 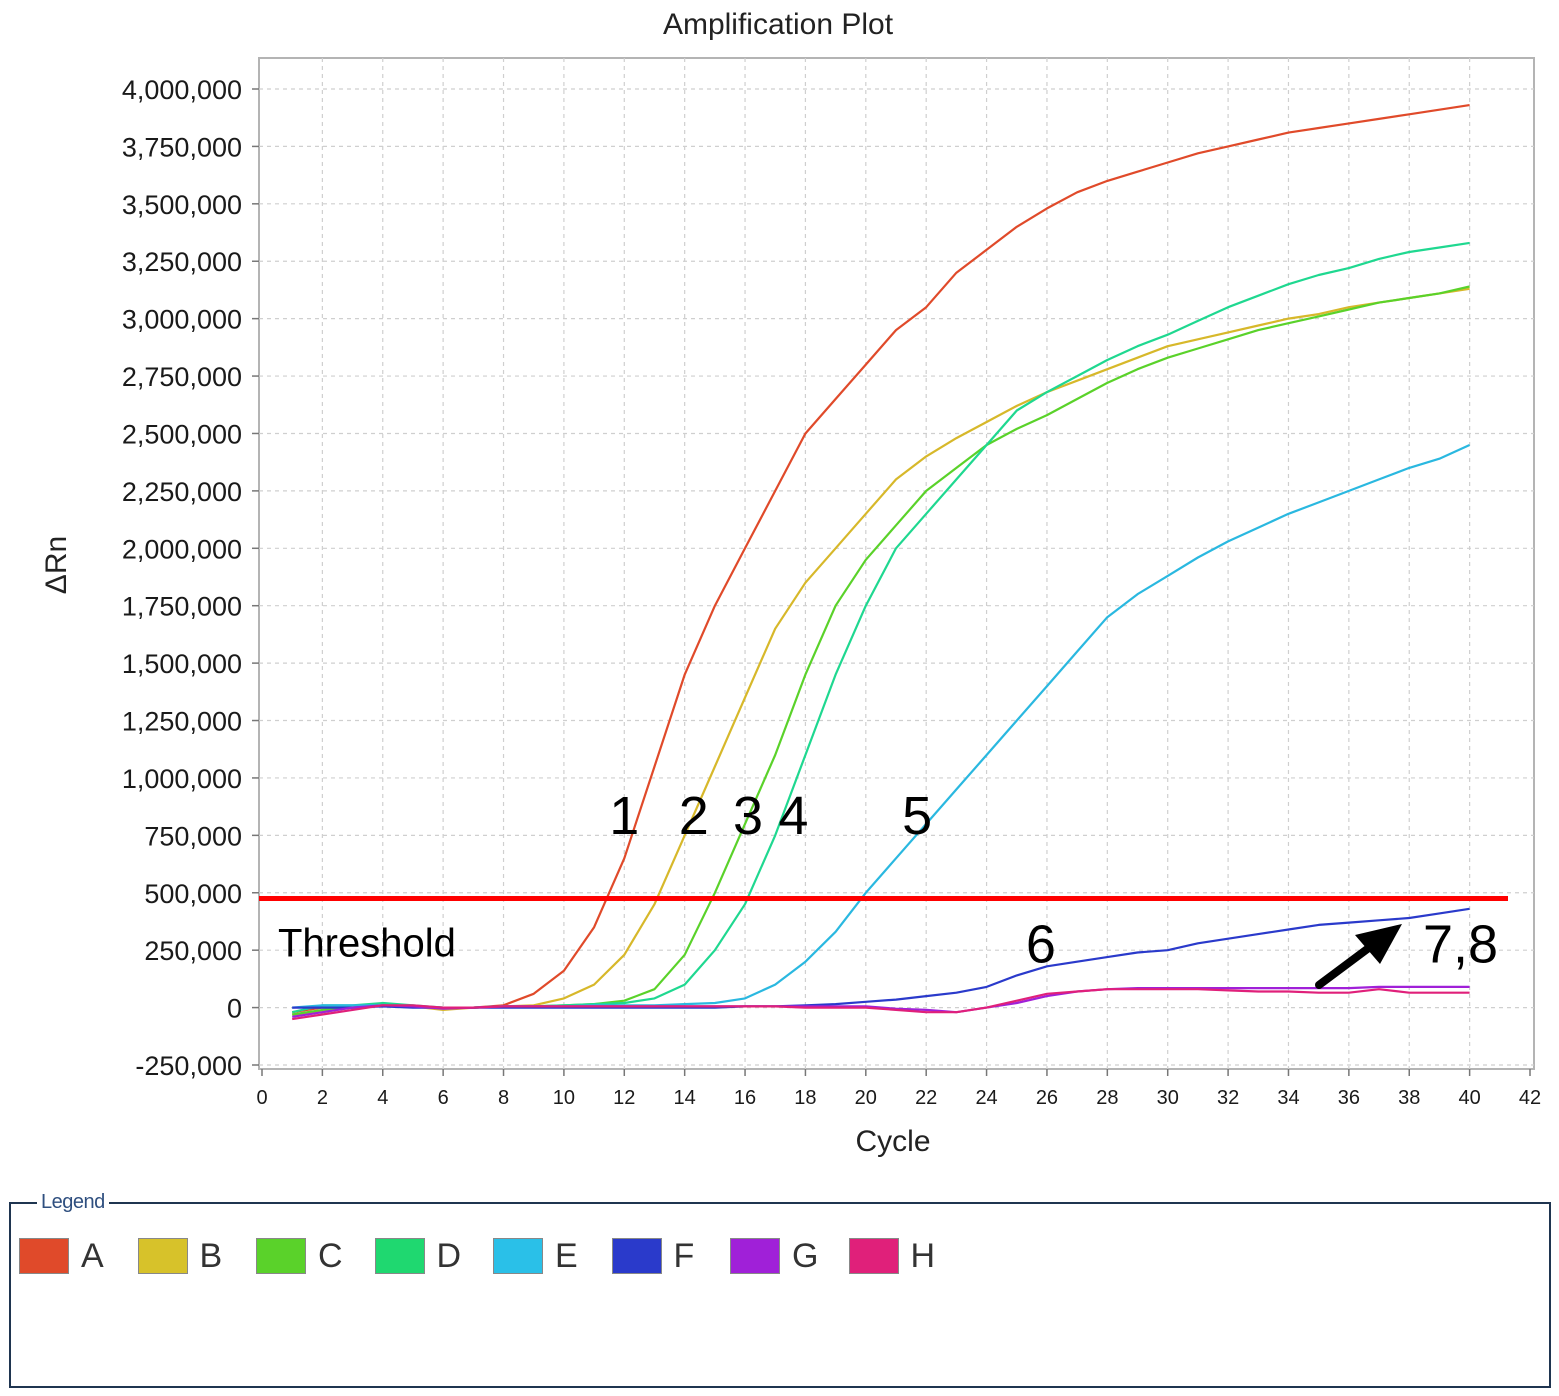 What do you see at coordinates (193, 836) in the screenshot?
I see `y-tick-label: 750,000` at bounding box center [193, 836].